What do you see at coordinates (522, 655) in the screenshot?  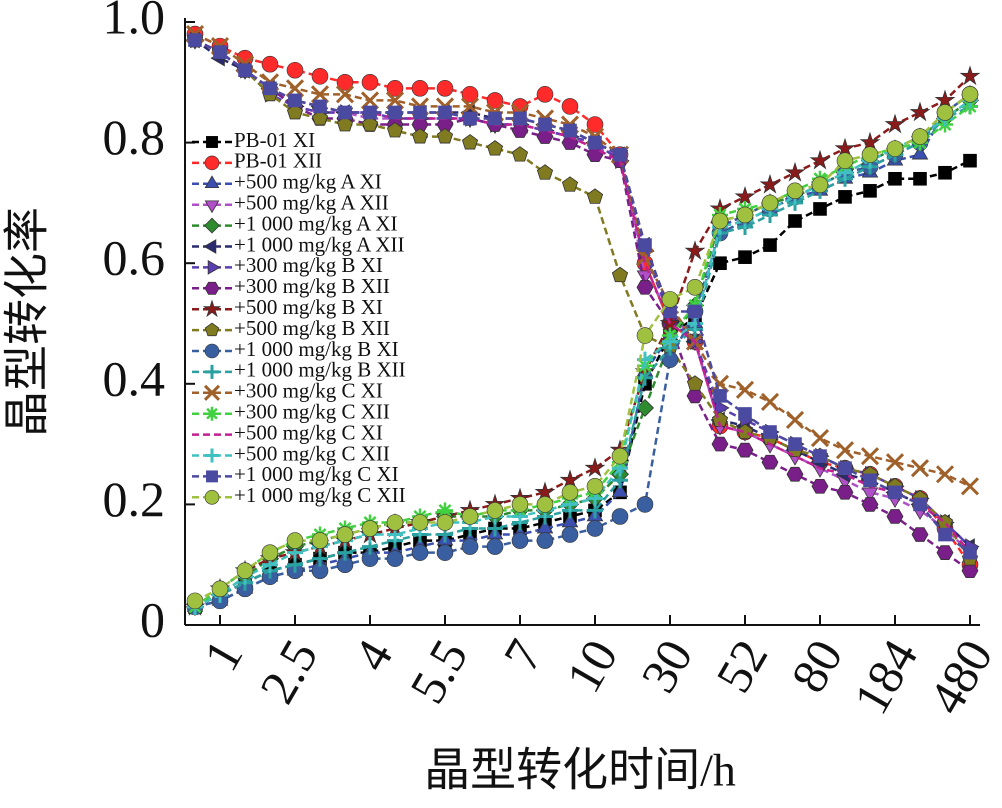 I see `x-tick-label: 7` at bounding box center [522, 655].